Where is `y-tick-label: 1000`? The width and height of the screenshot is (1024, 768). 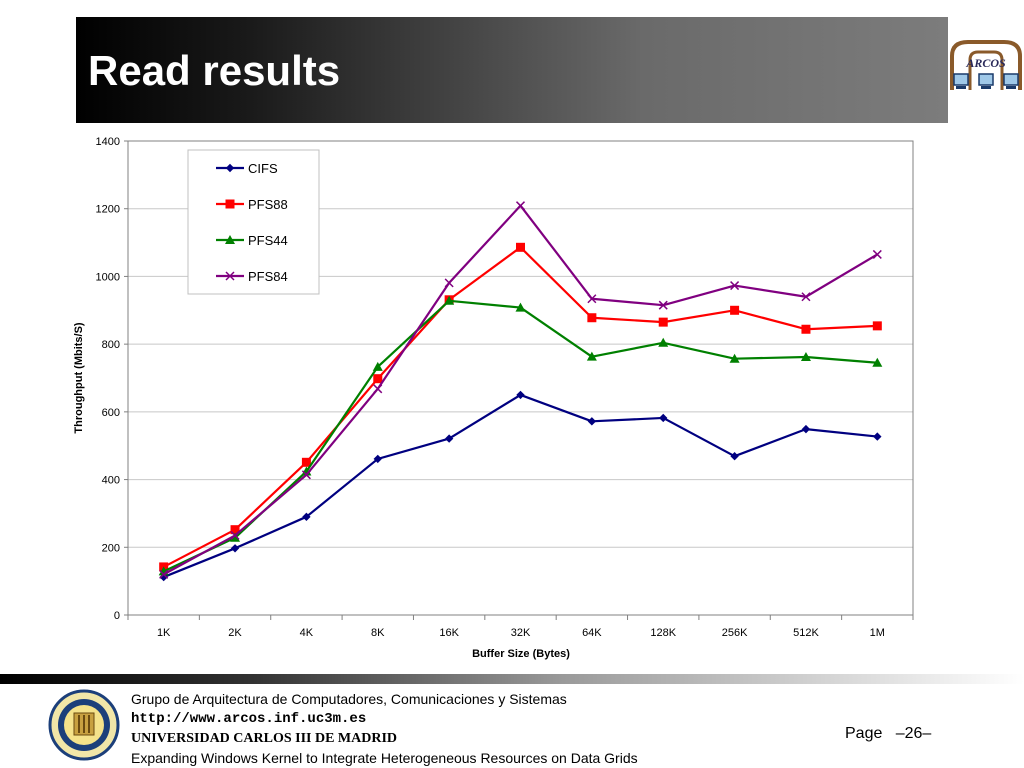 y-tick-label: 1000 is located at coordinates (108, 277).